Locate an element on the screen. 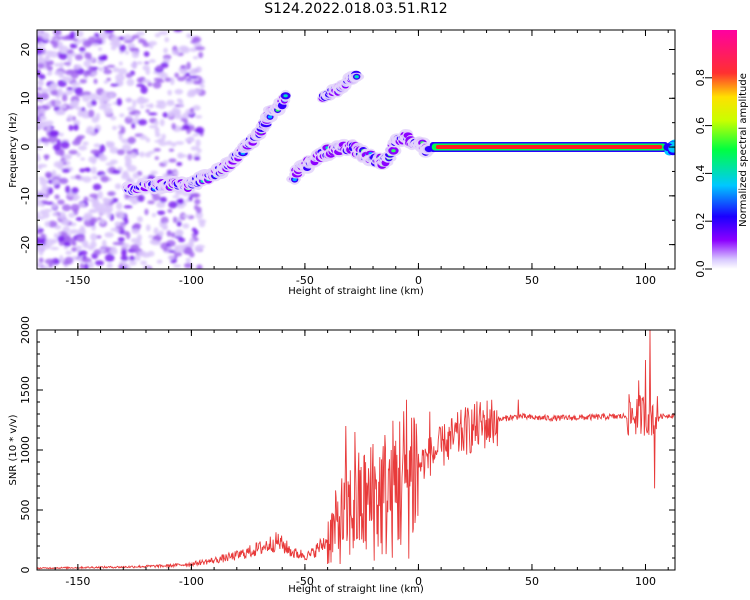 This screenshot has width=750, height=600. colorbar-tick-label: 0.0 is located at coordinates (700, 269).